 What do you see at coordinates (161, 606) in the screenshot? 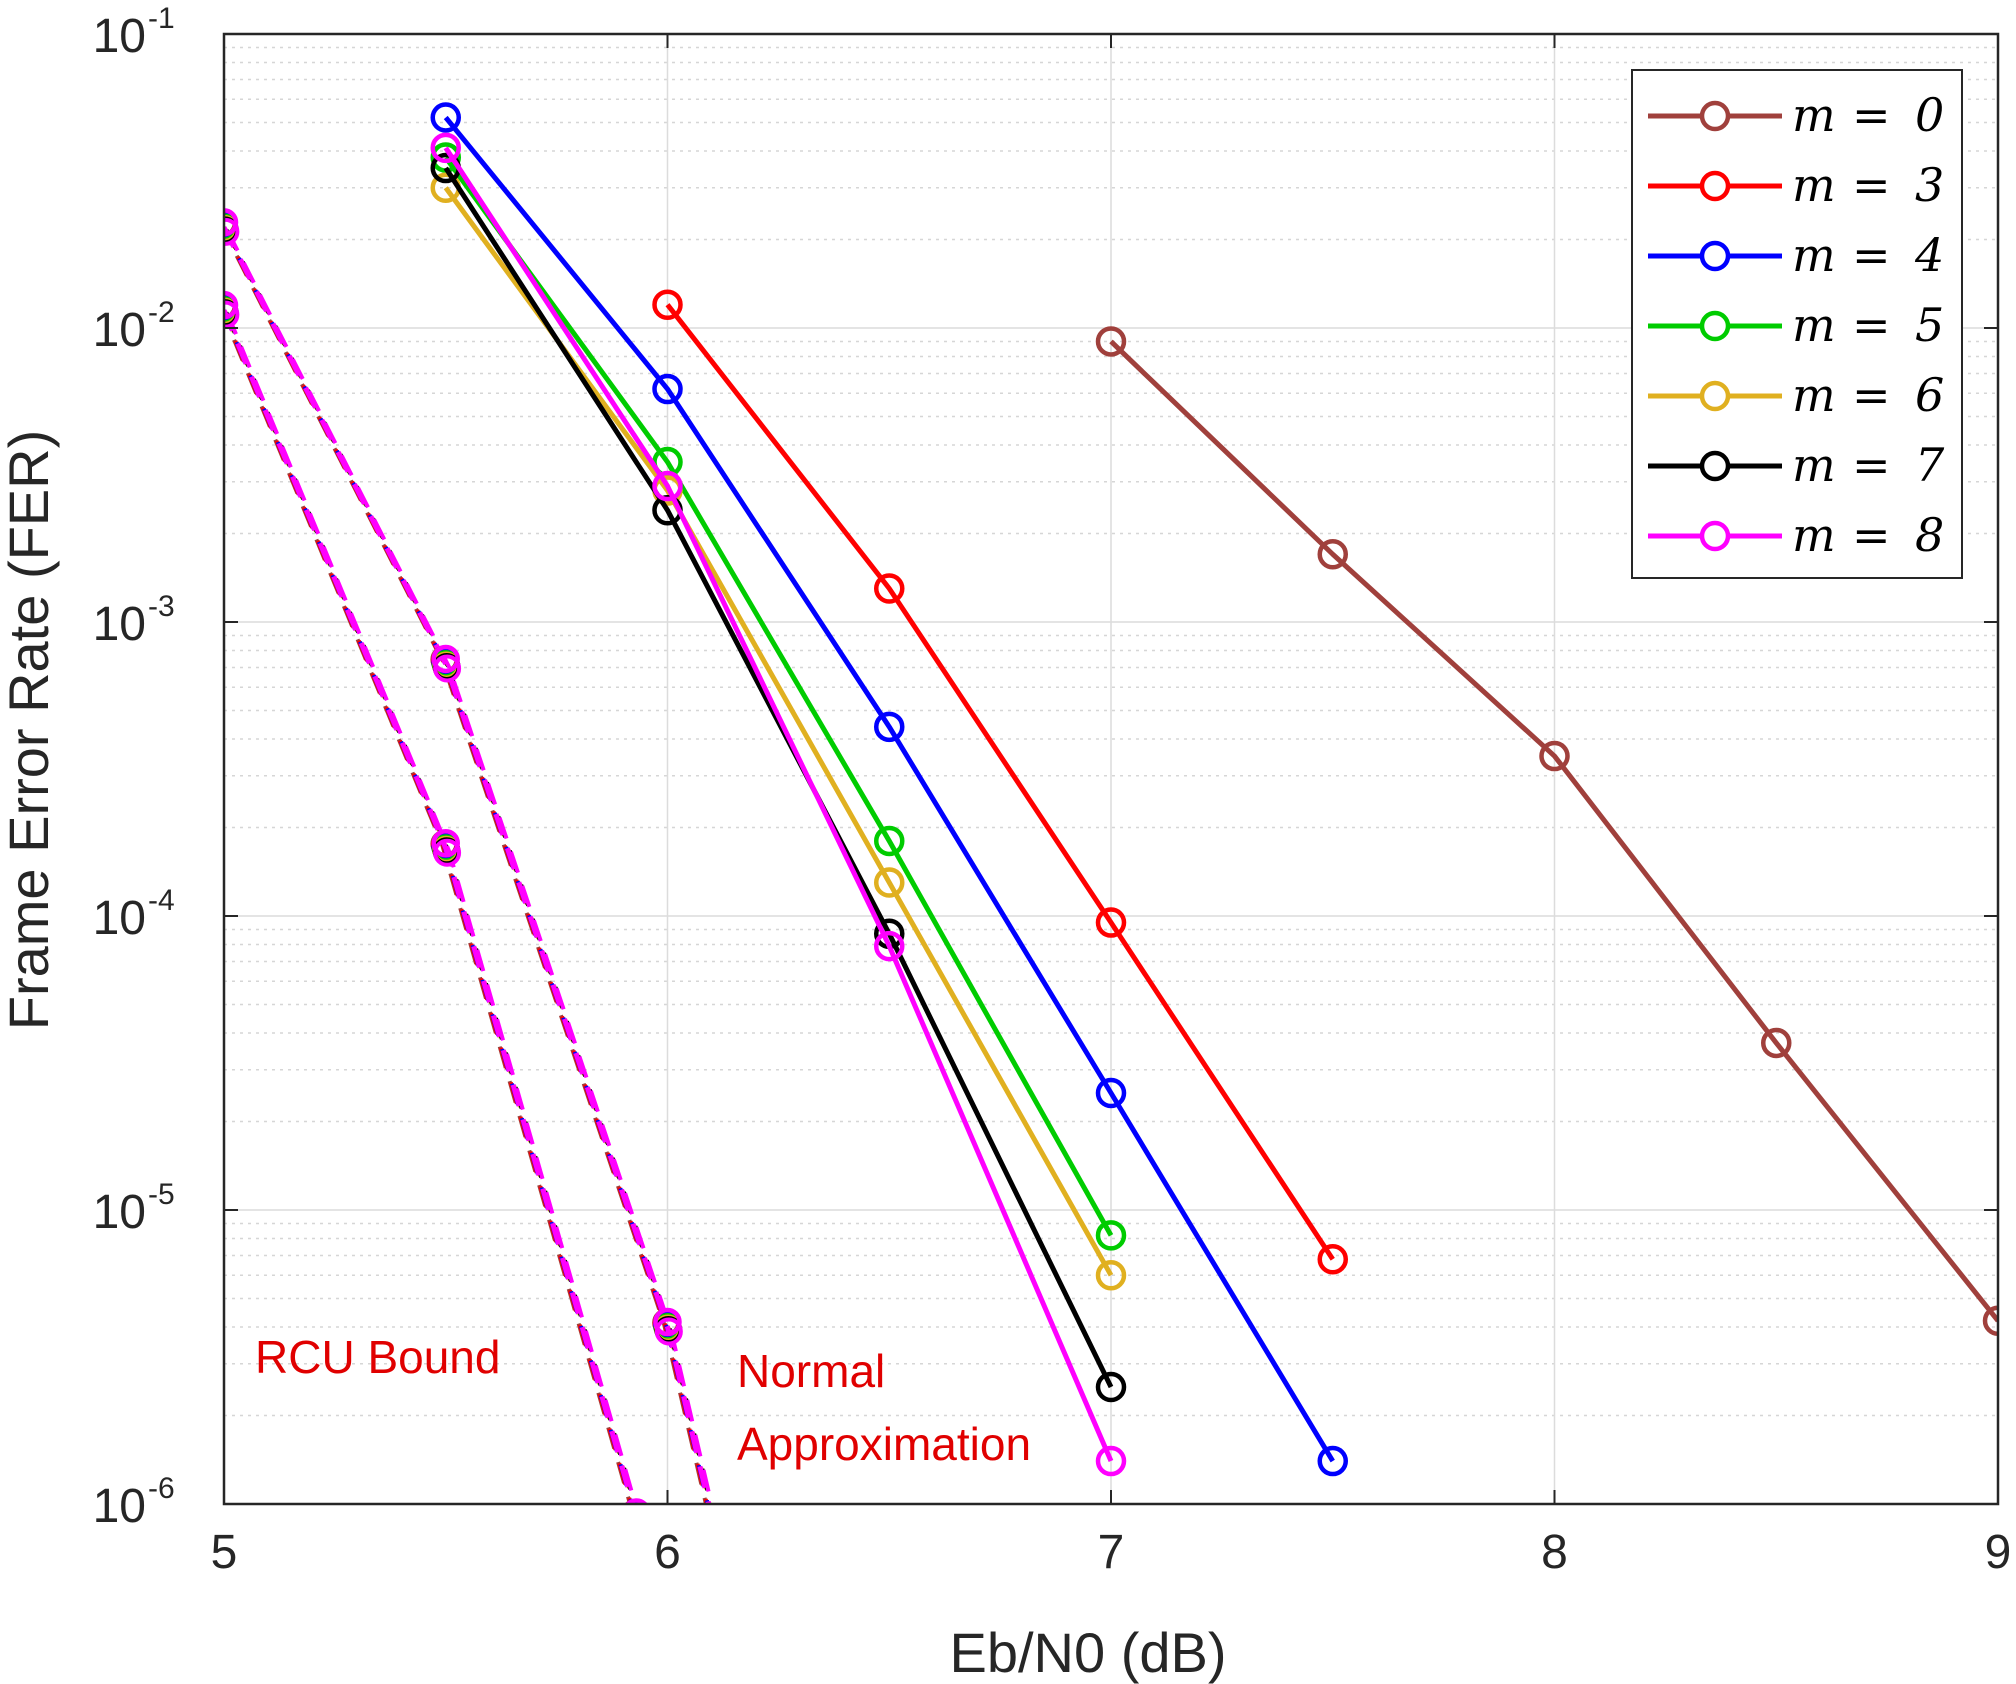
I see `y-tick-label-exponent: -3` at bounding box center [161, 606].